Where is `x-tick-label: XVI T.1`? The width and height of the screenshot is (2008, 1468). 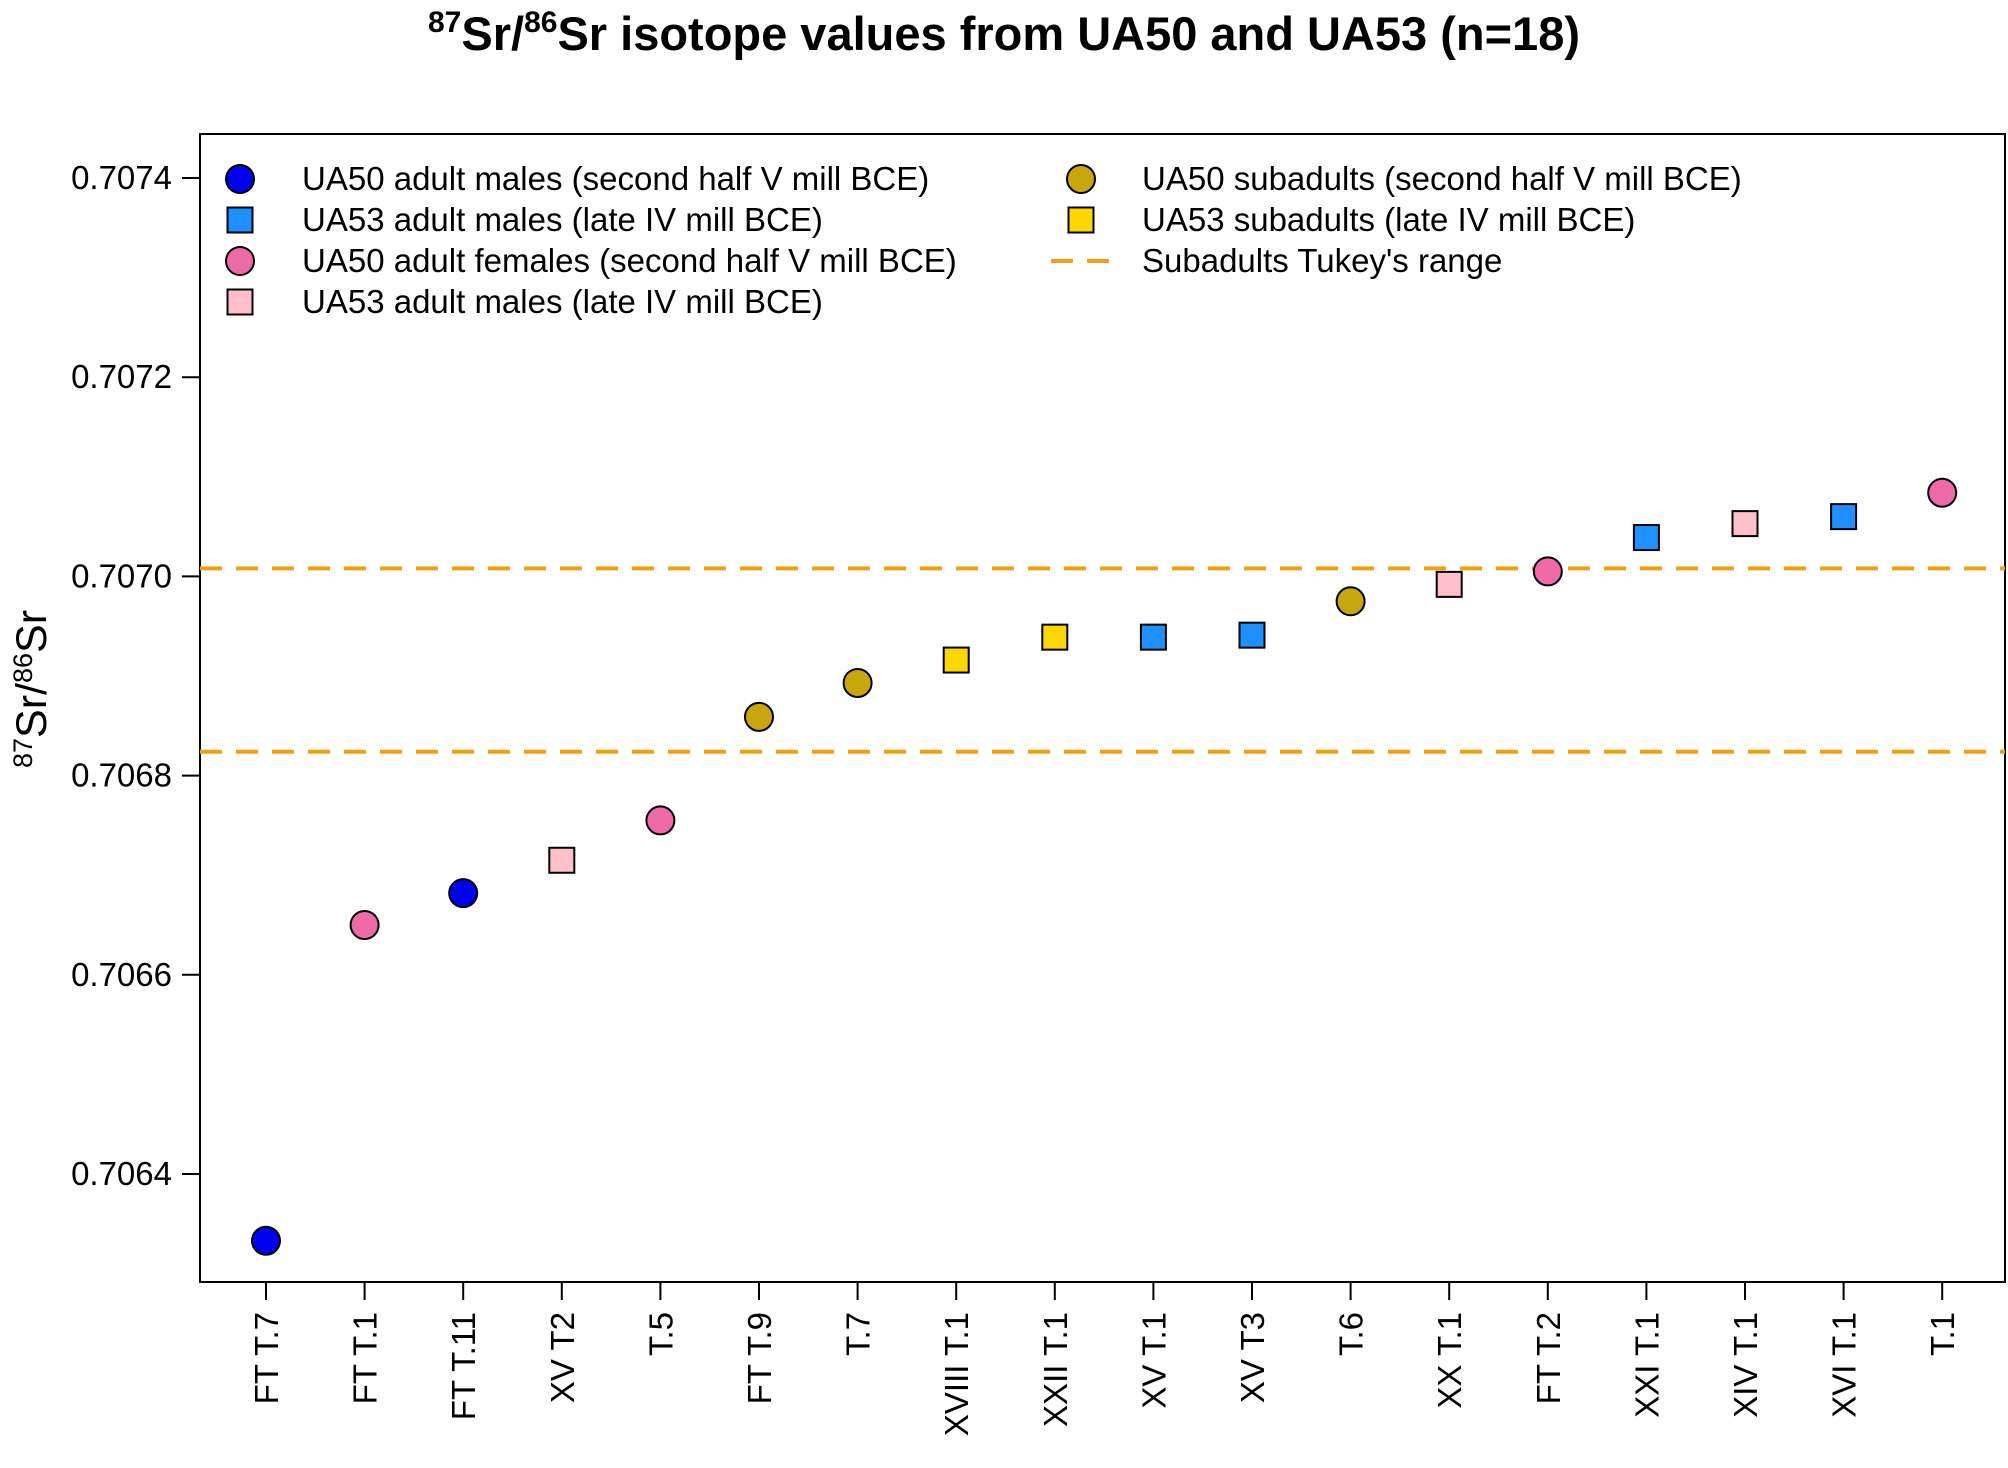
x-tick-label: XVI T.1 is located at coordinates (1844, 1365).